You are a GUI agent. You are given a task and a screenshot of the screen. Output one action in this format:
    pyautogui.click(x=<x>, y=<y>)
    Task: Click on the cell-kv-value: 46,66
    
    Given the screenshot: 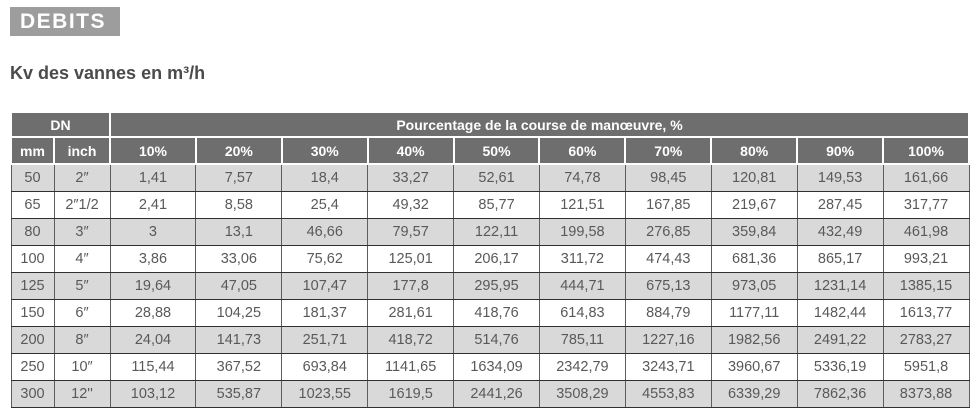 What is the action you would take?
    pyautogui.click(x=325, y=231)
    